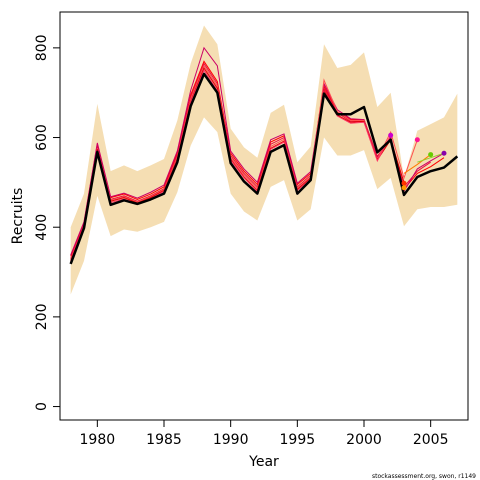  What do you see at coordinates (298, 440) in the screenshot?
I see `x-tick-label: 1995` at bounding box center [298, 440].